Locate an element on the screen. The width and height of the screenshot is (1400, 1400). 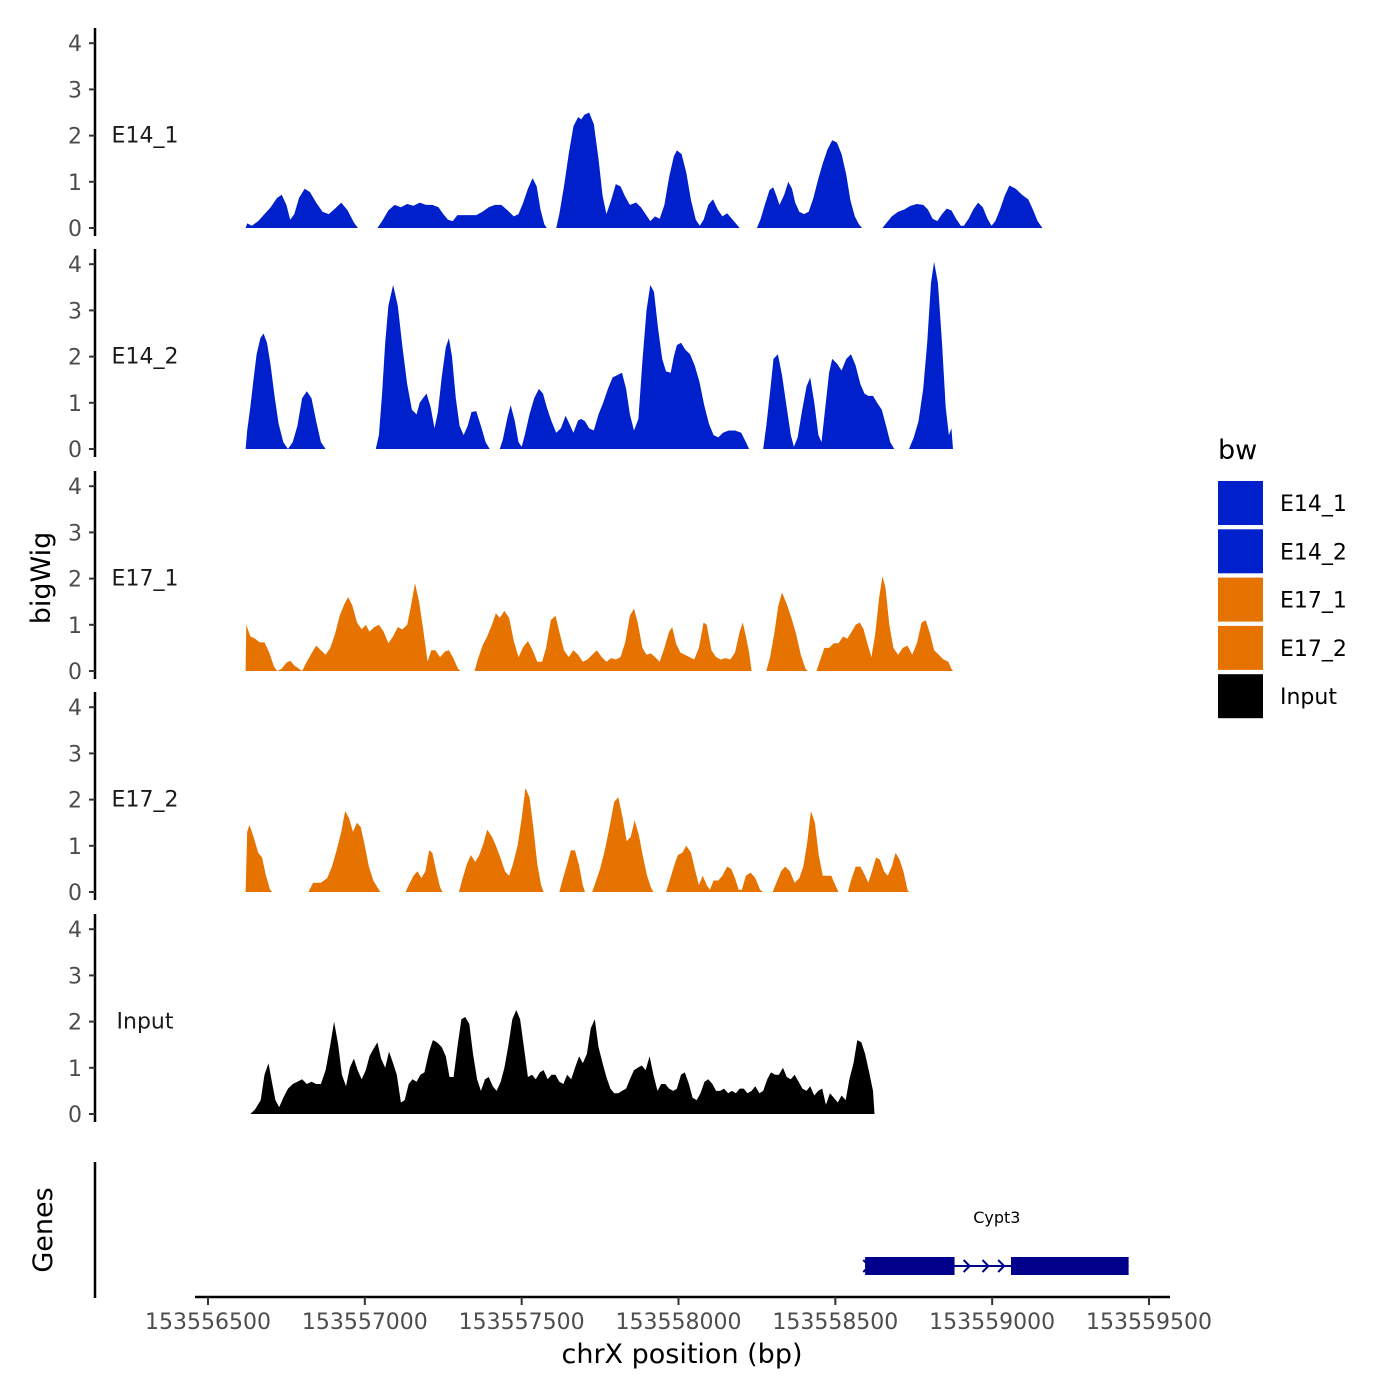
legend: bw E14_1 E14_2 E17_1 E17_2 Input is located at coordinates (1282, 577).